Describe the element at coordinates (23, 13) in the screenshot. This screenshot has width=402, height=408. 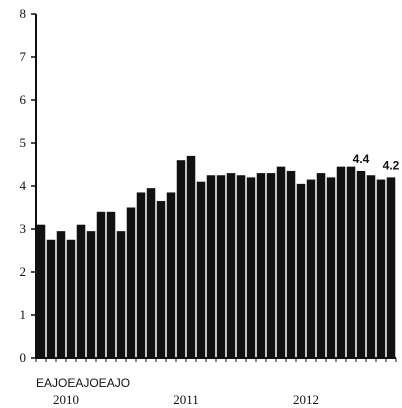
I see `y-tick-label: 8` at that location.